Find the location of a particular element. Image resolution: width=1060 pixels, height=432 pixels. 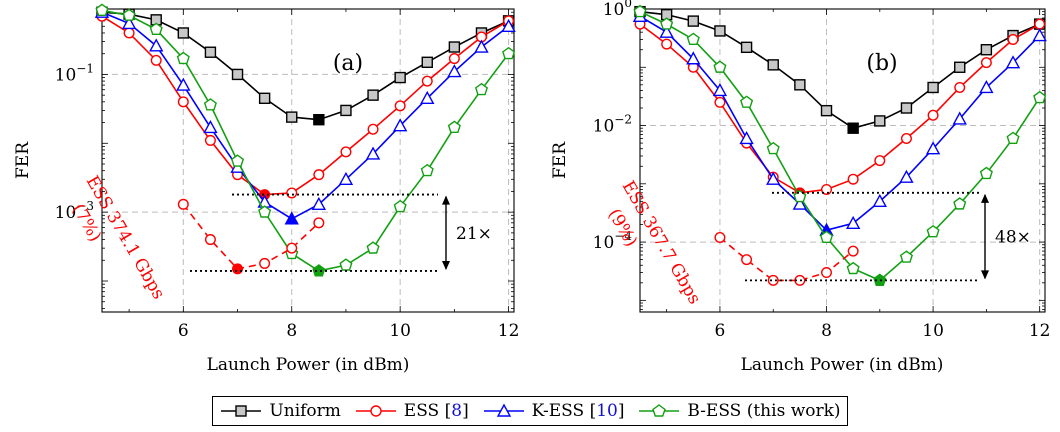

legend-label-uniform: Uniform is located at coordinates (305, 411).